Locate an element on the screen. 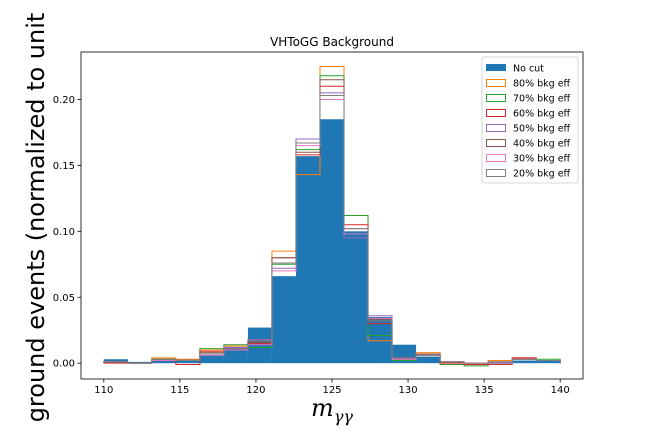 This screenshot has width=648, height=432. x-axis-label: mγγ is located at coordinates (332, 410).